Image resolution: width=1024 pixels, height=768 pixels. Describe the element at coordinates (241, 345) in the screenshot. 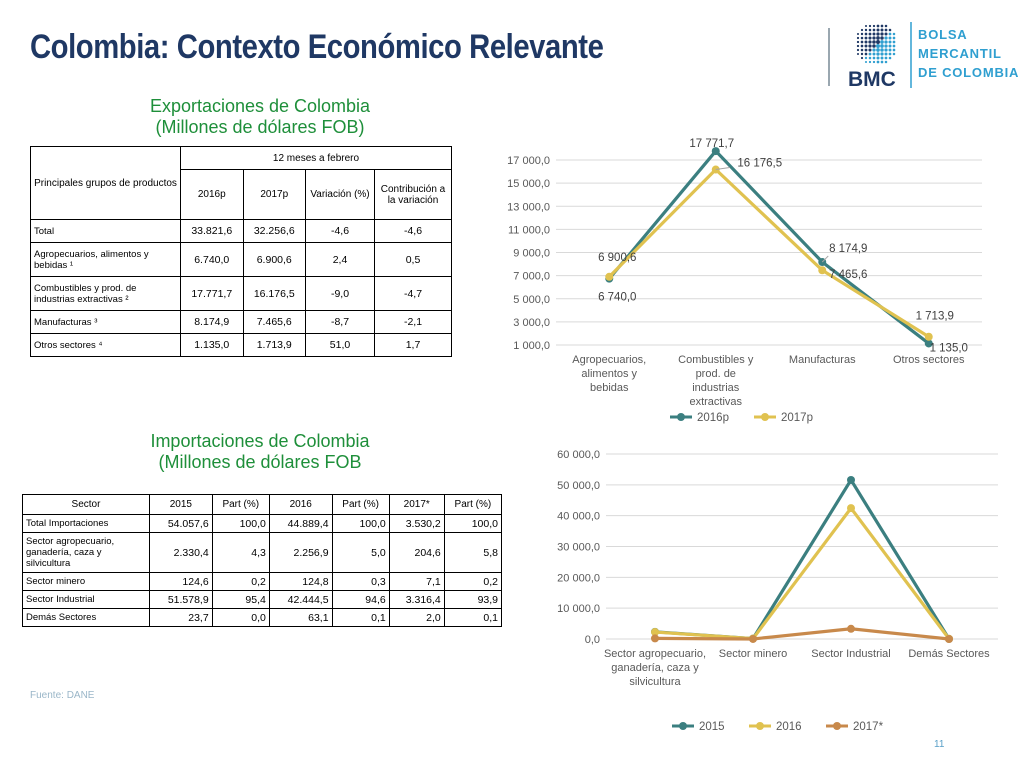

I see `exports-row: Otros sectores ⁴ 1.135,0 1.713,9 51,0 1,7` at that location.